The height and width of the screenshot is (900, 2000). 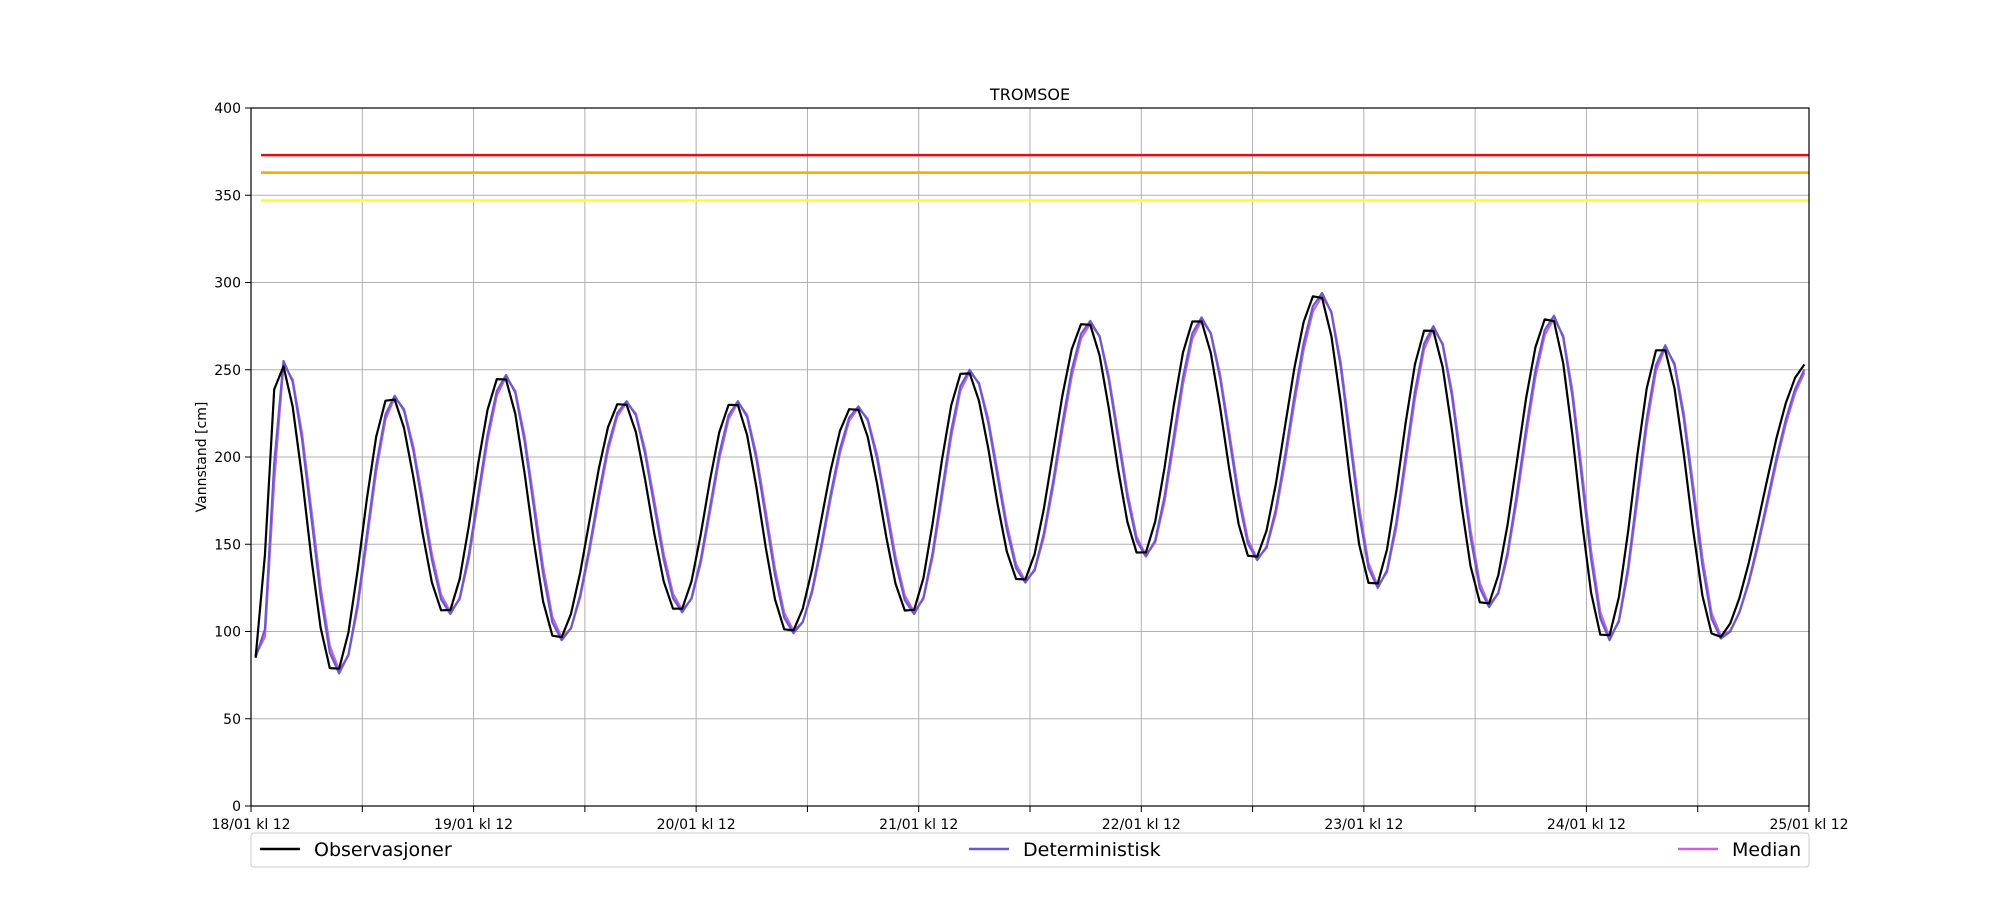 I want to click on legend-label-median: Median, so click(x=1766, y=850).